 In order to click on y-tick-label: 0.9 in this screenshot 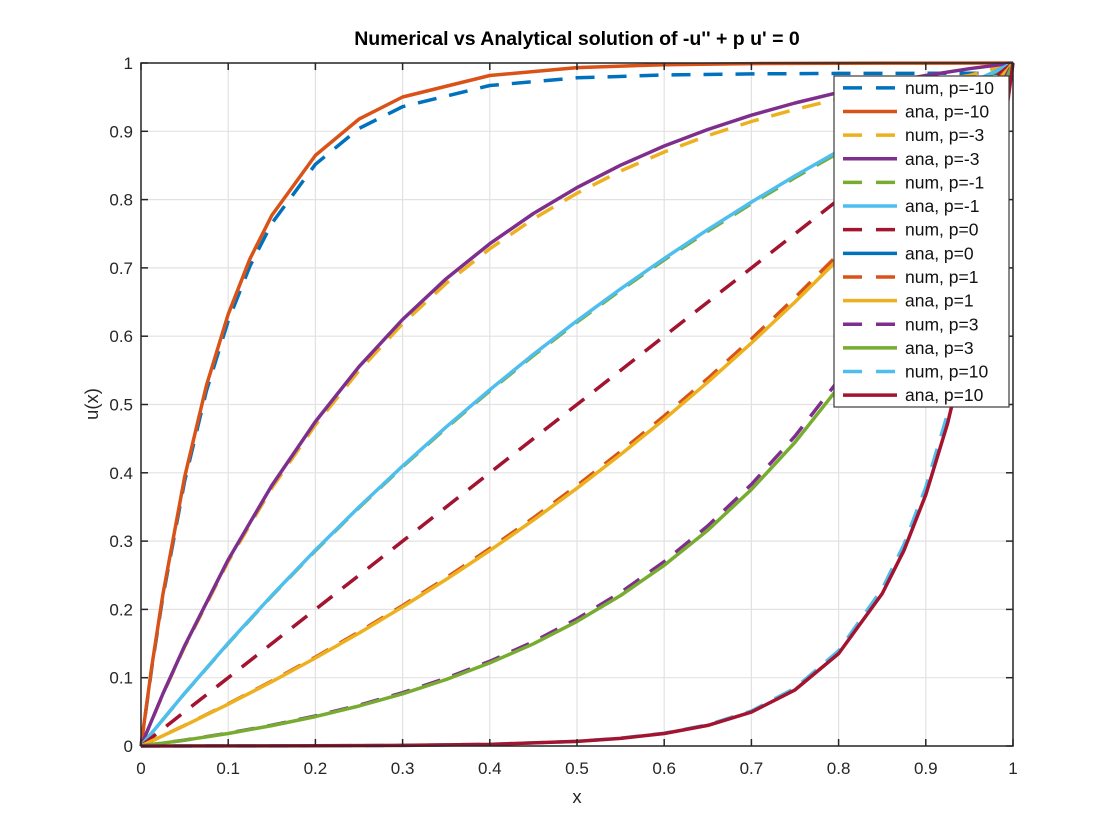, I will do `click(121, 131)`.